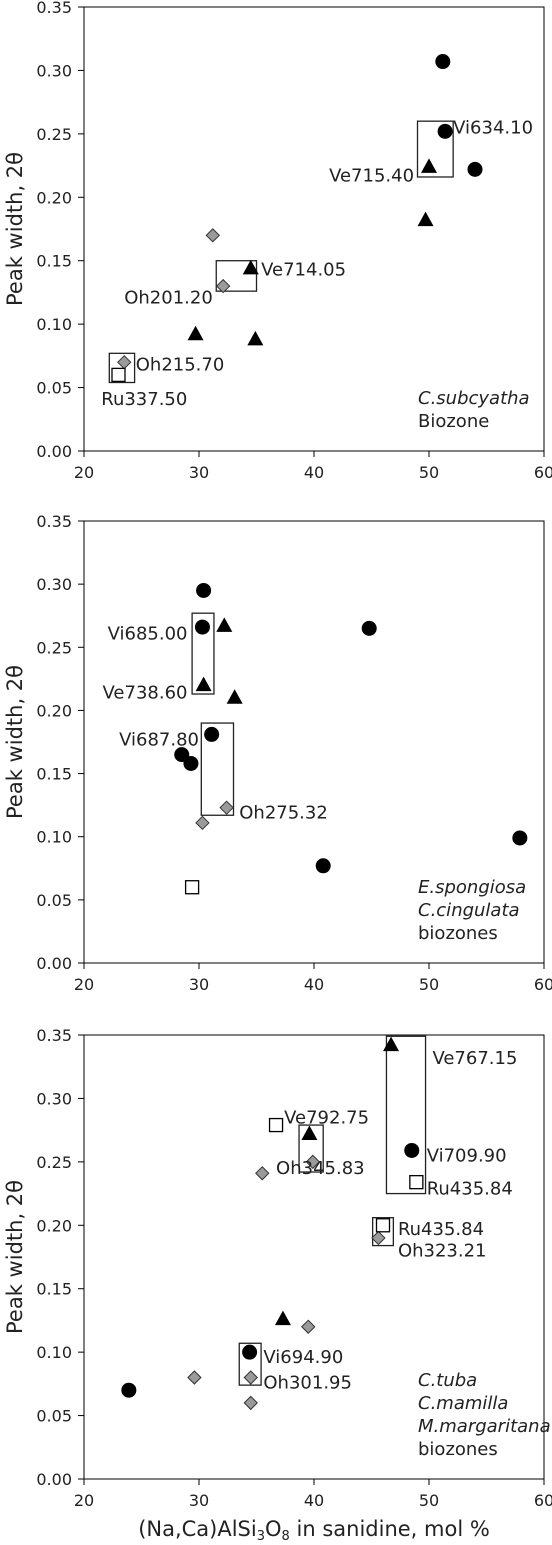  I want to click on sample-label: Ve714.05, so click(303, 270).